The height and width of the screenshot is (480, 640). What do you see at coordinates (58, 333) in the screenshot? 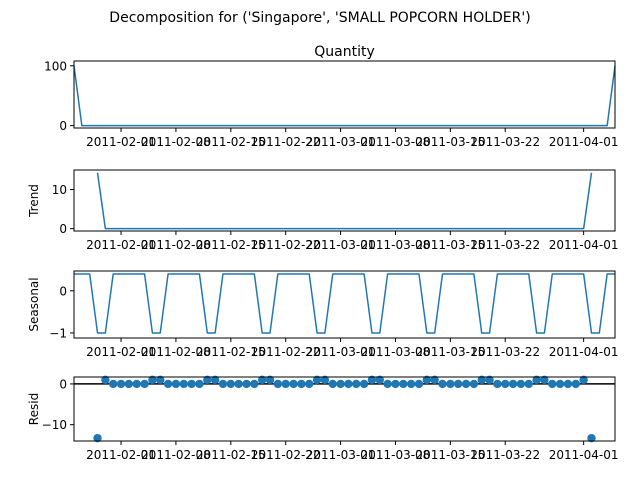
I see `y-tick-label: −1` at bounding box center [58, 333].